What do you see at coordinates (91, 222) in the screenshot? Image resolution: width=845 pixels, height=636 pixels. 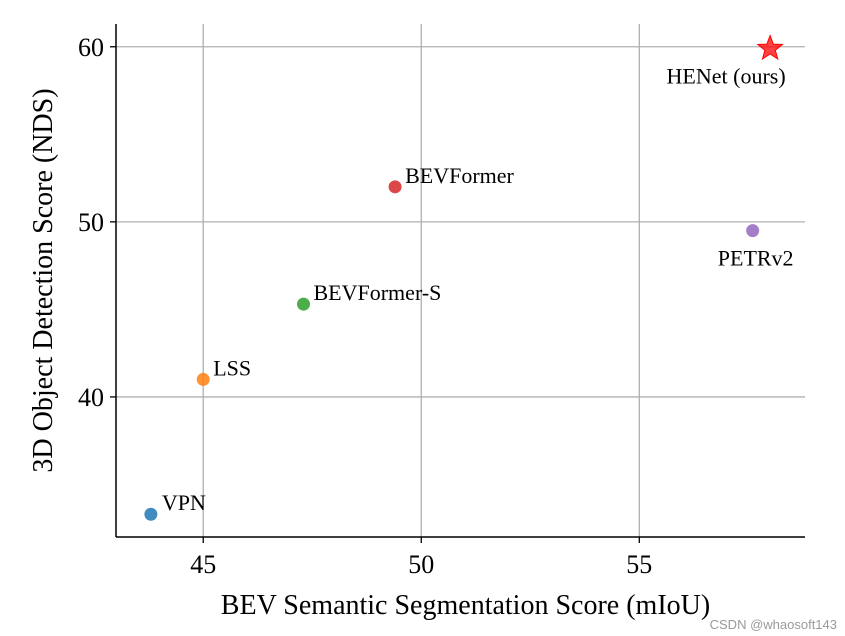 I see `y-tick-label: 50` at bounding box center [91, 222].